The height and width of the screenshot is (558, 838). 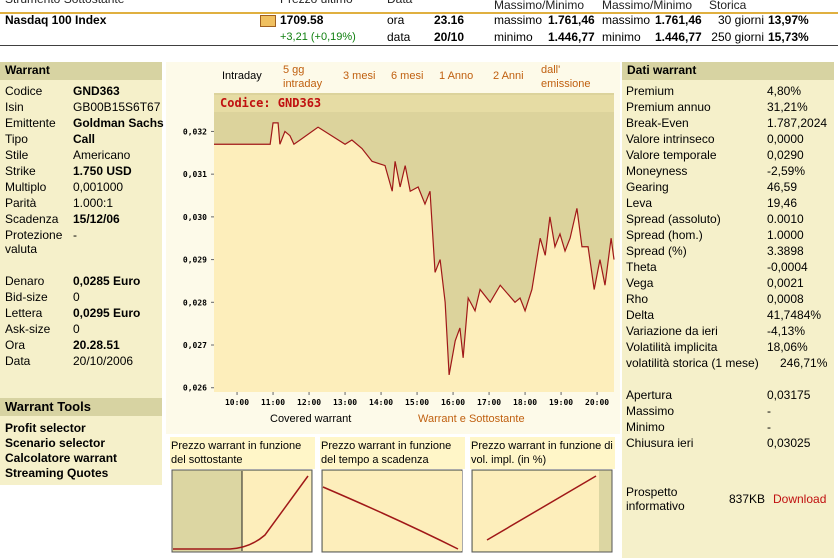 I want to click on row-label: volatilità storica (1 mese), so click(x=692, y=363).